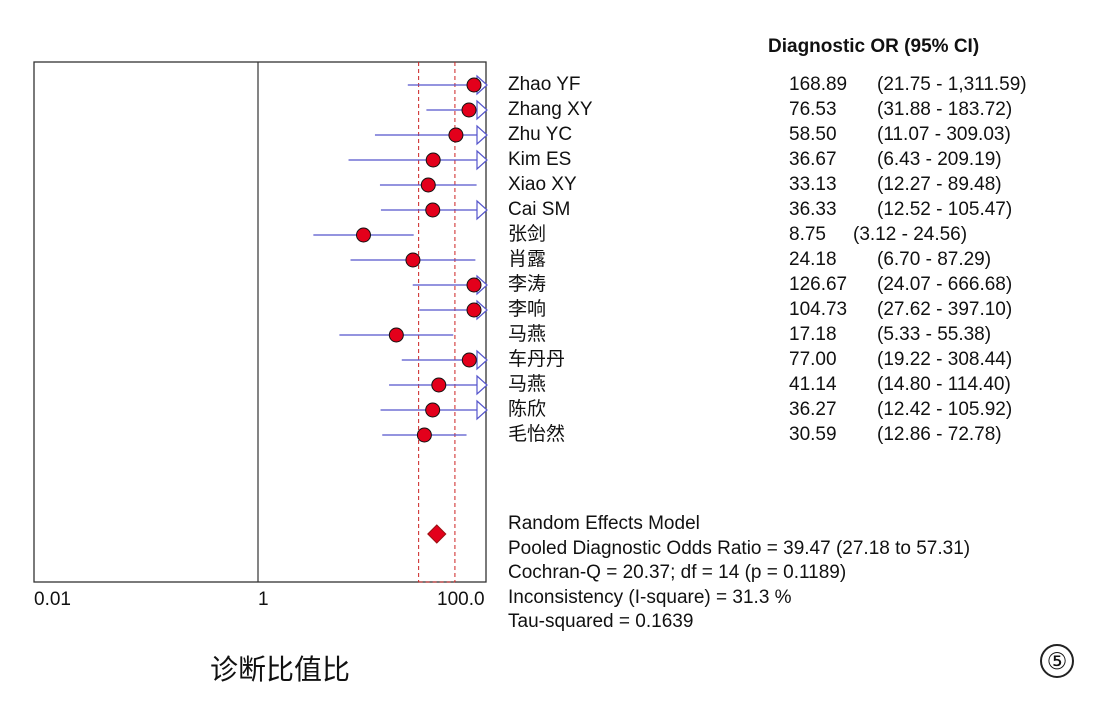 The image size is (1106, 716). Describe the element at coordinates (952, 84) in the screenshot. I see `study-ci-value: (21.75 - 1,311.59)` at that location.